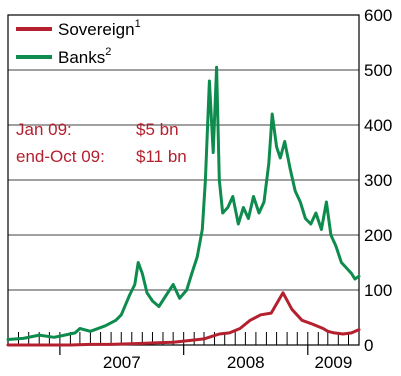 The height and width of the screenshot is (376, 401). Describe the element at coordinates (183, 319) in the screenshot. I see `series-line-sovereign` at that location.